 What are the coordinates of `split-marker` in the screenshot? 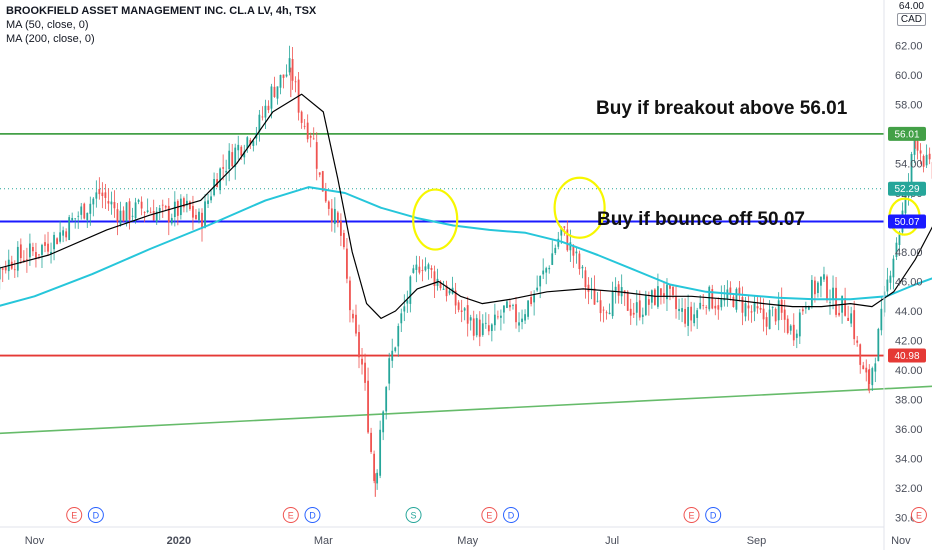 It's located at (413, 515).